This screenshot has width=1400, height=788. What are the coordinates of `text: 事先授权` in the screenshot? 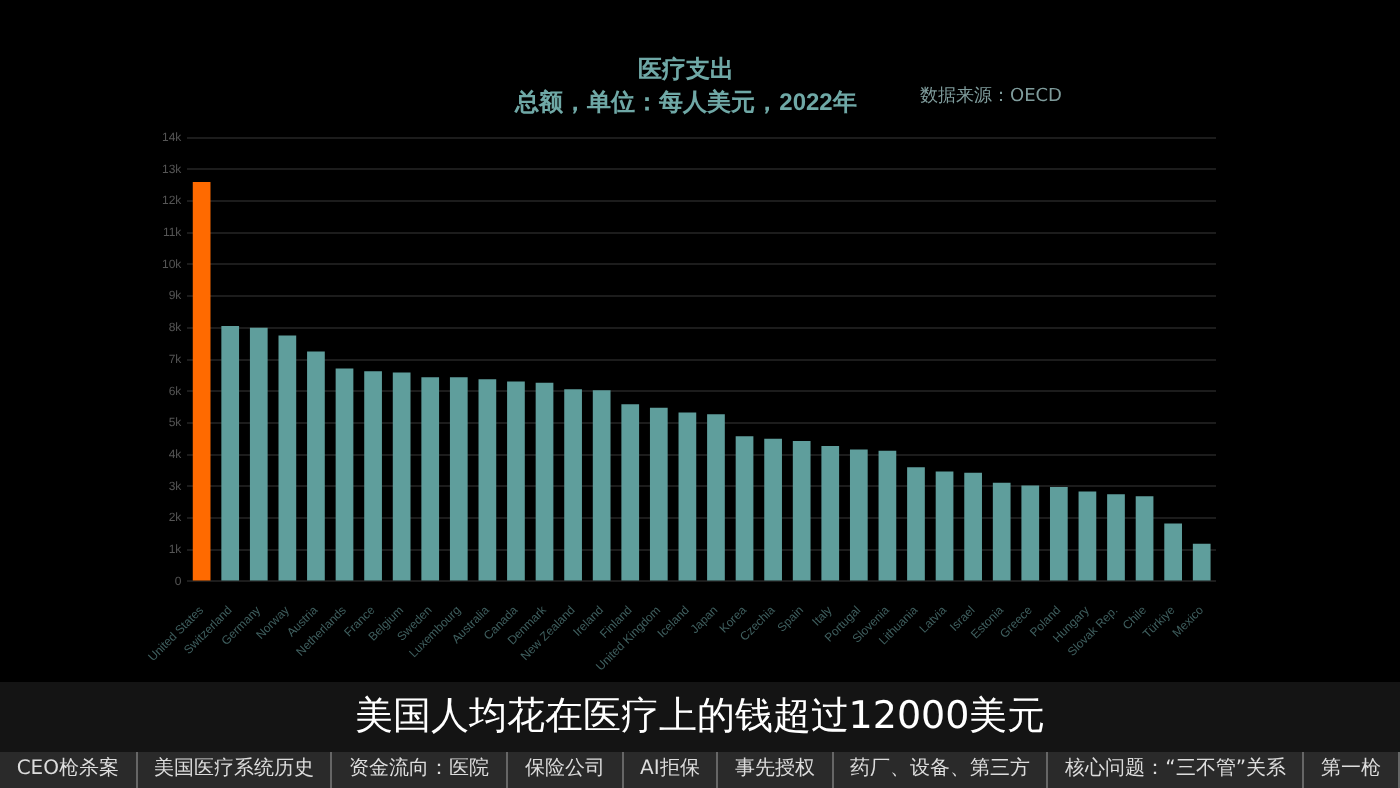 It's located at (776, 770).